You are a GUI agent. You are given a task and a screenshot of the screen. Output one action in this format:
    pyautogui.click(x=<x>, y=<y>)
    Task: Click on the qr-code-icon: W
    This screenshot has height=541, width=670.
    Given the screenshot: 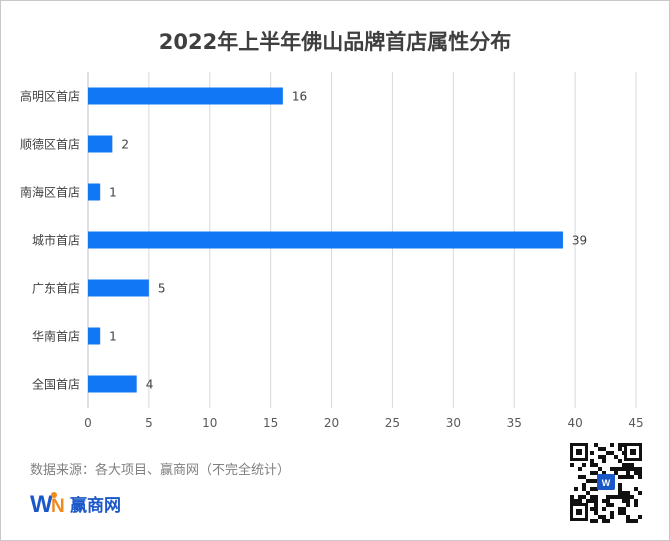 What is the action you would take?
    pyautogui.click(x=606, y=482)
    